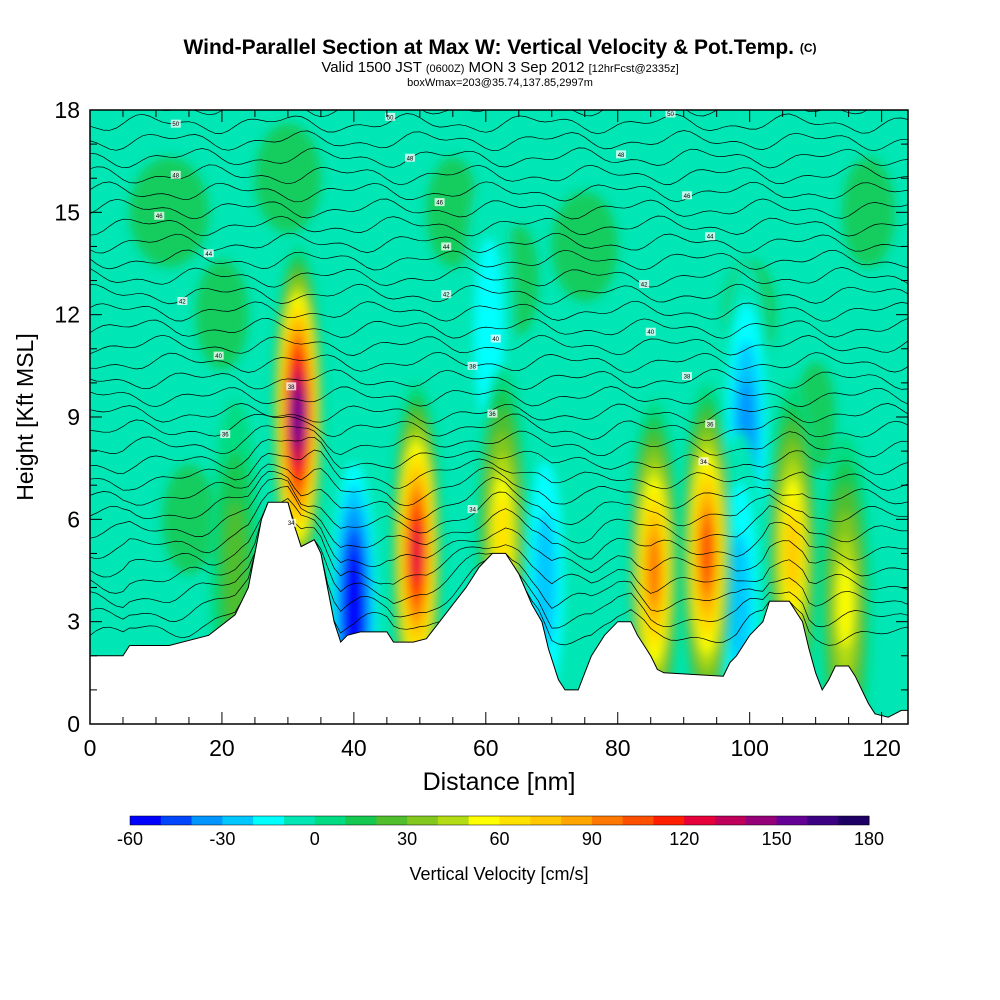 The height and width of the screenshot is (1000, 1000). What do you see at coordinates (73, 724) in the screenshot?
I see `y-tick-label: 0` at bounding box center [73, 724].